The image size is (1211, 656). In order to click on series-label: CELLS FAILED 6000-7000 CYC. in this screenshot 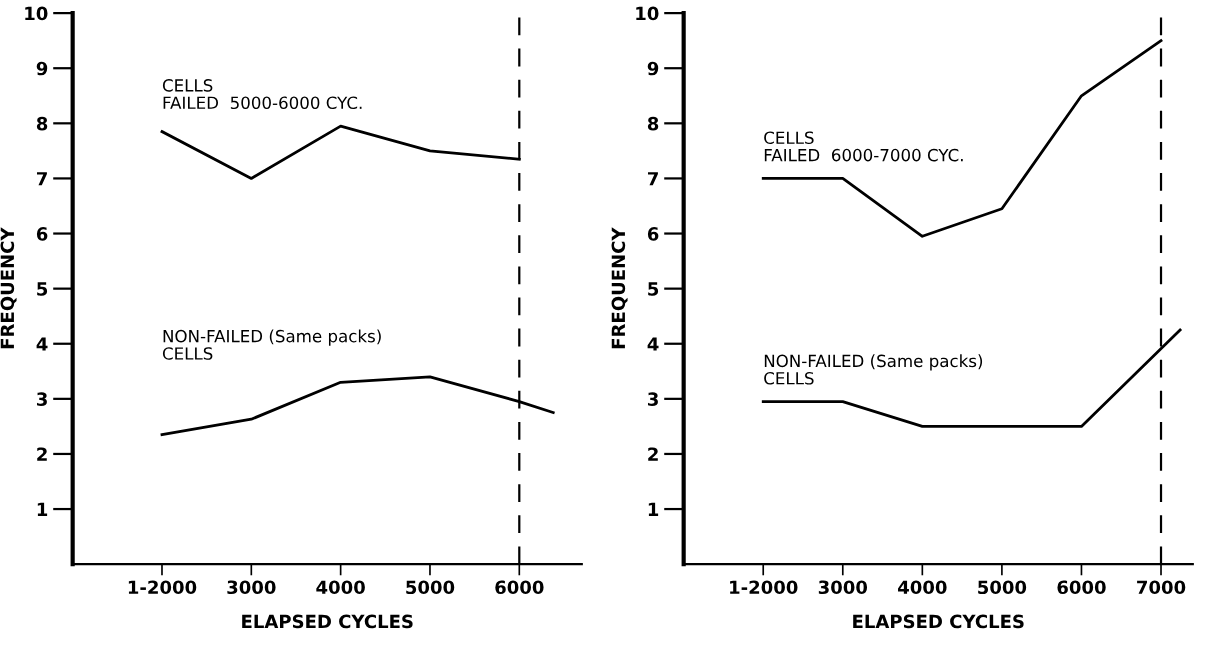, I will do `click(863, 146)`.